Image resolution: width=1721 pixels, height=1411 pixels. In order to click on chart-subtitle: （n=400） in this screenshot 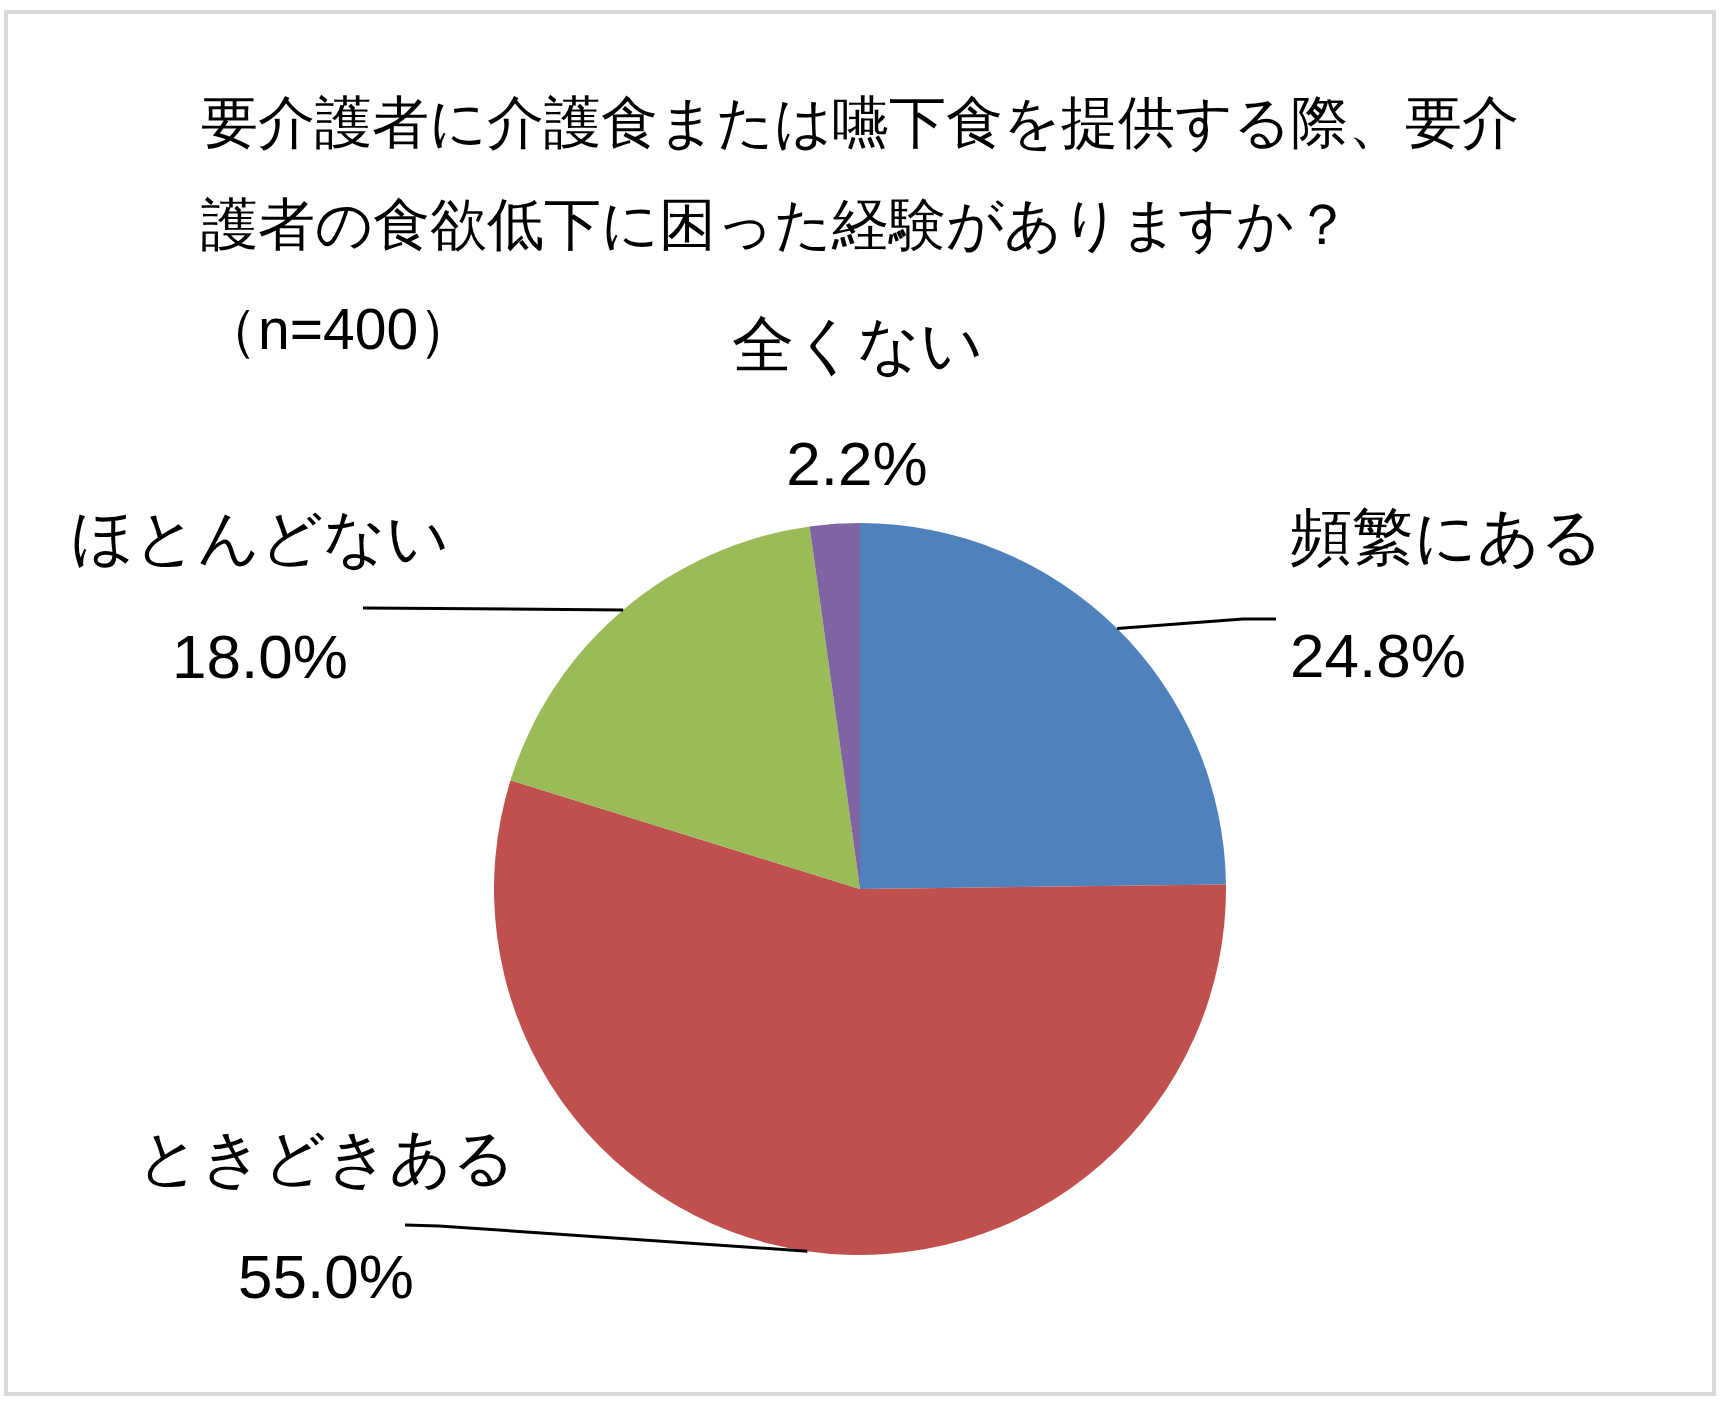, I will do `click(338, 329)`.